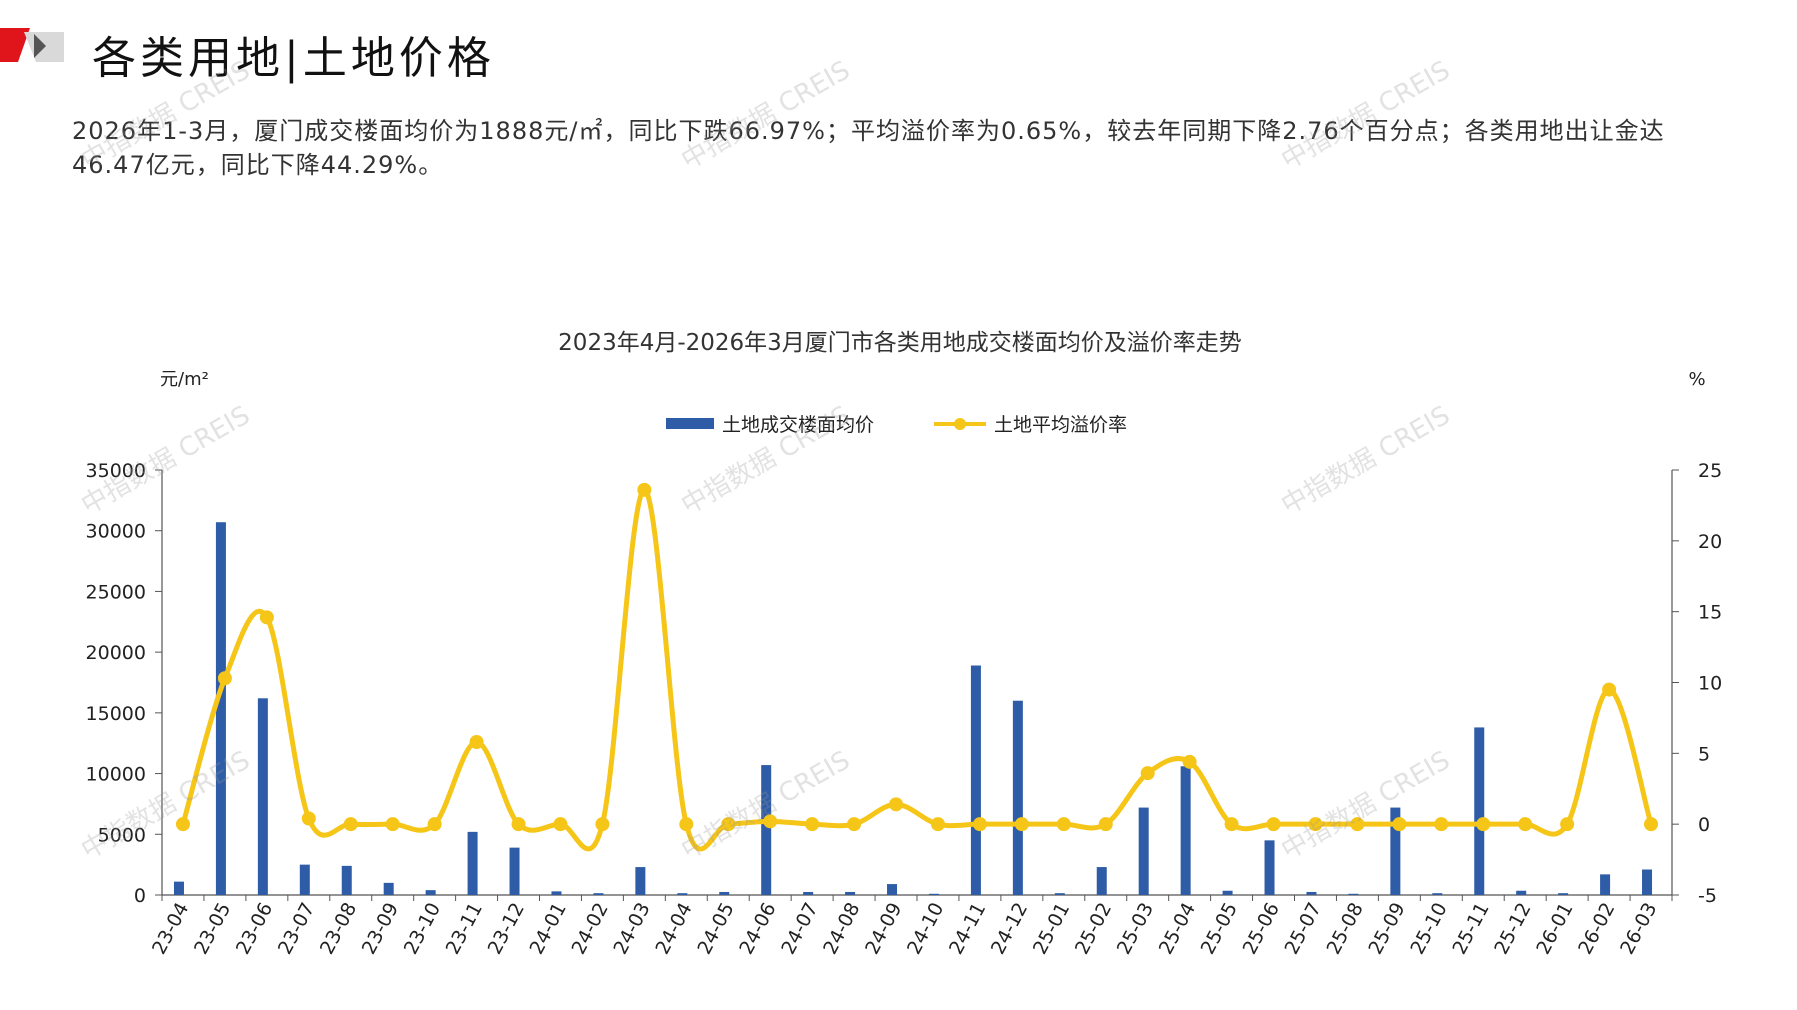  Describe the element at coordinates (116, 653) in the screenshot. I see `y-left-tick-label: 20000` at that location.